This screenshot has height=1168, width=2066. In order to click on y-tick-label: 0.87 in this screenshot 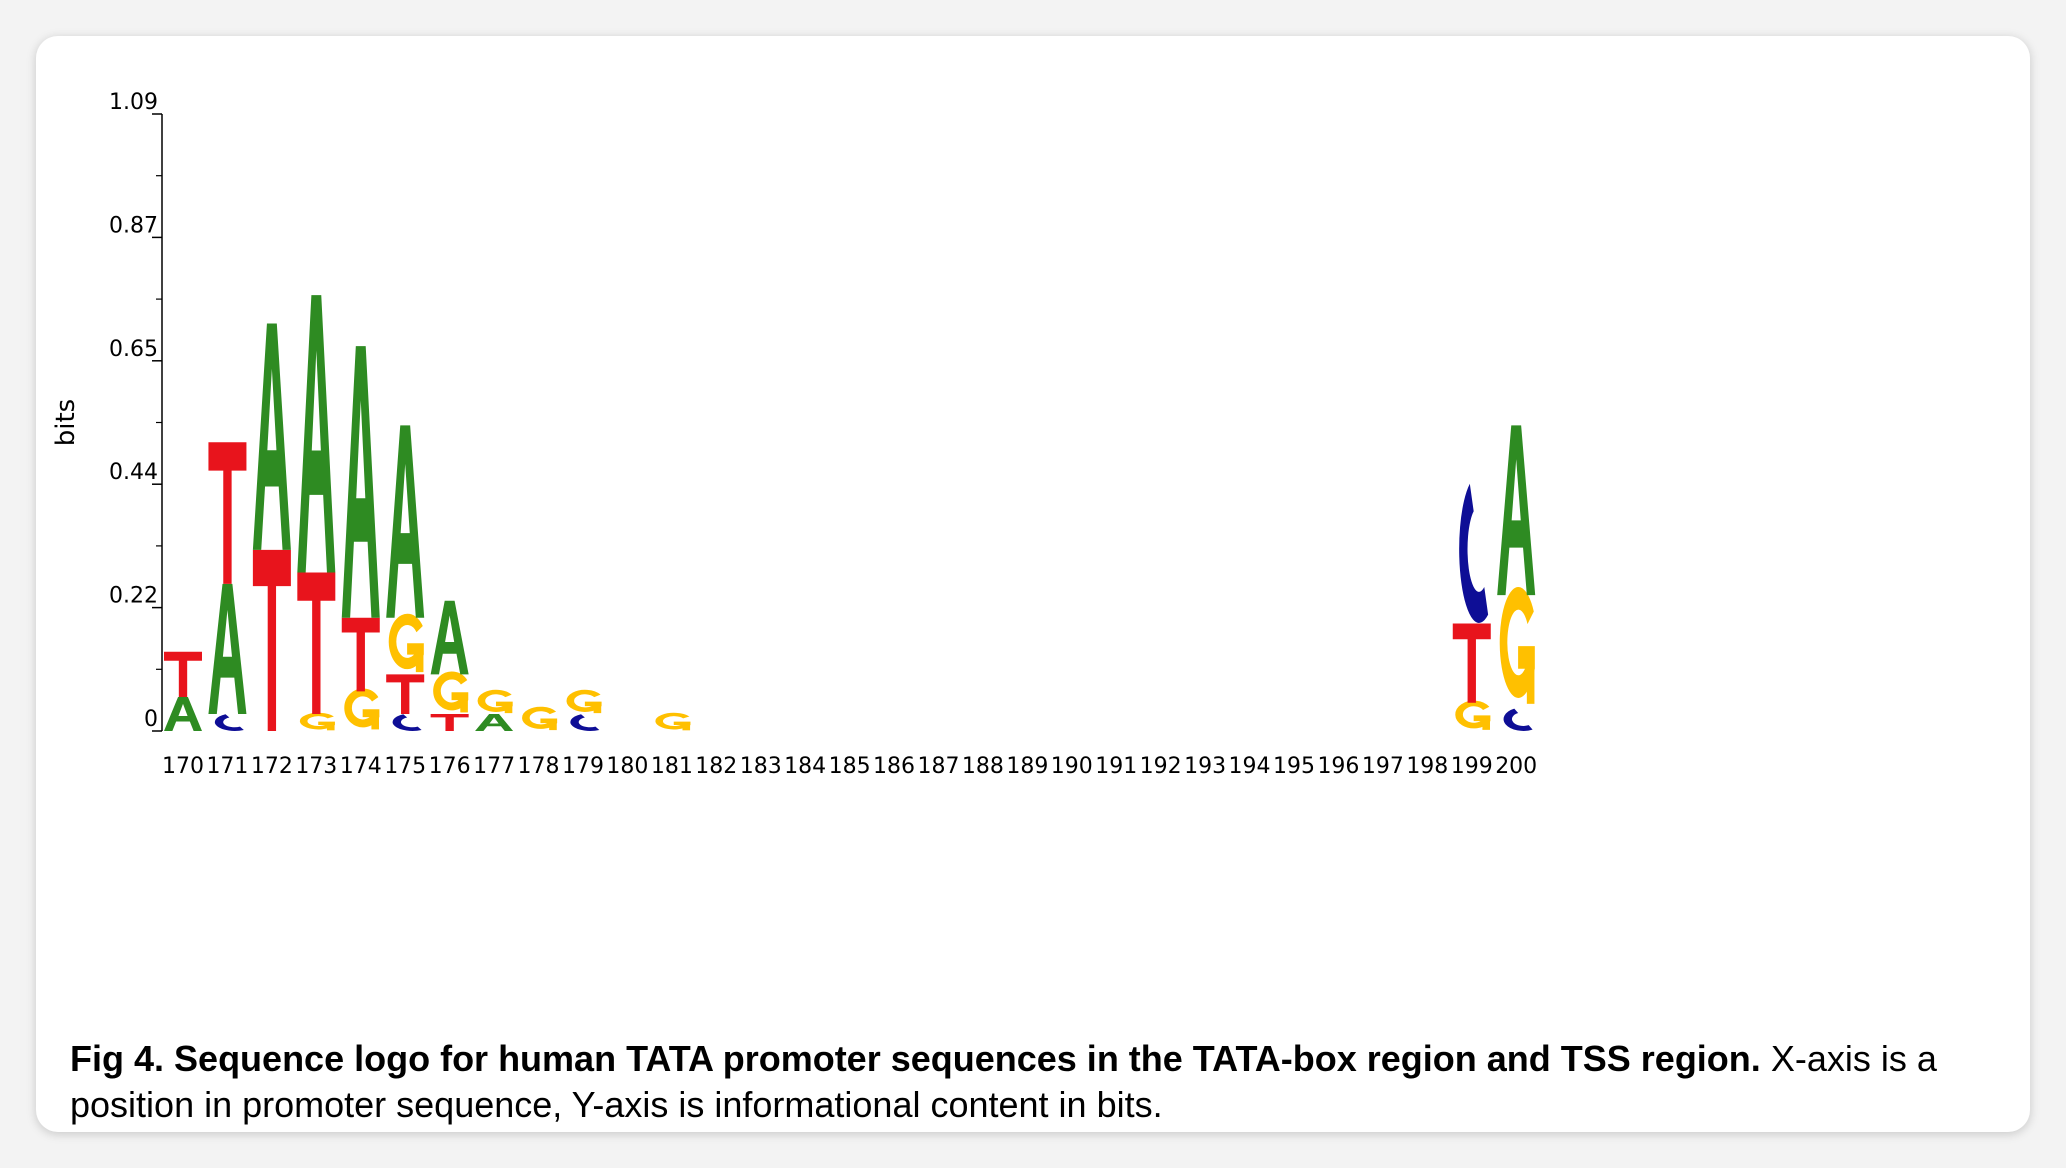, I will do `click(133, 225)`.